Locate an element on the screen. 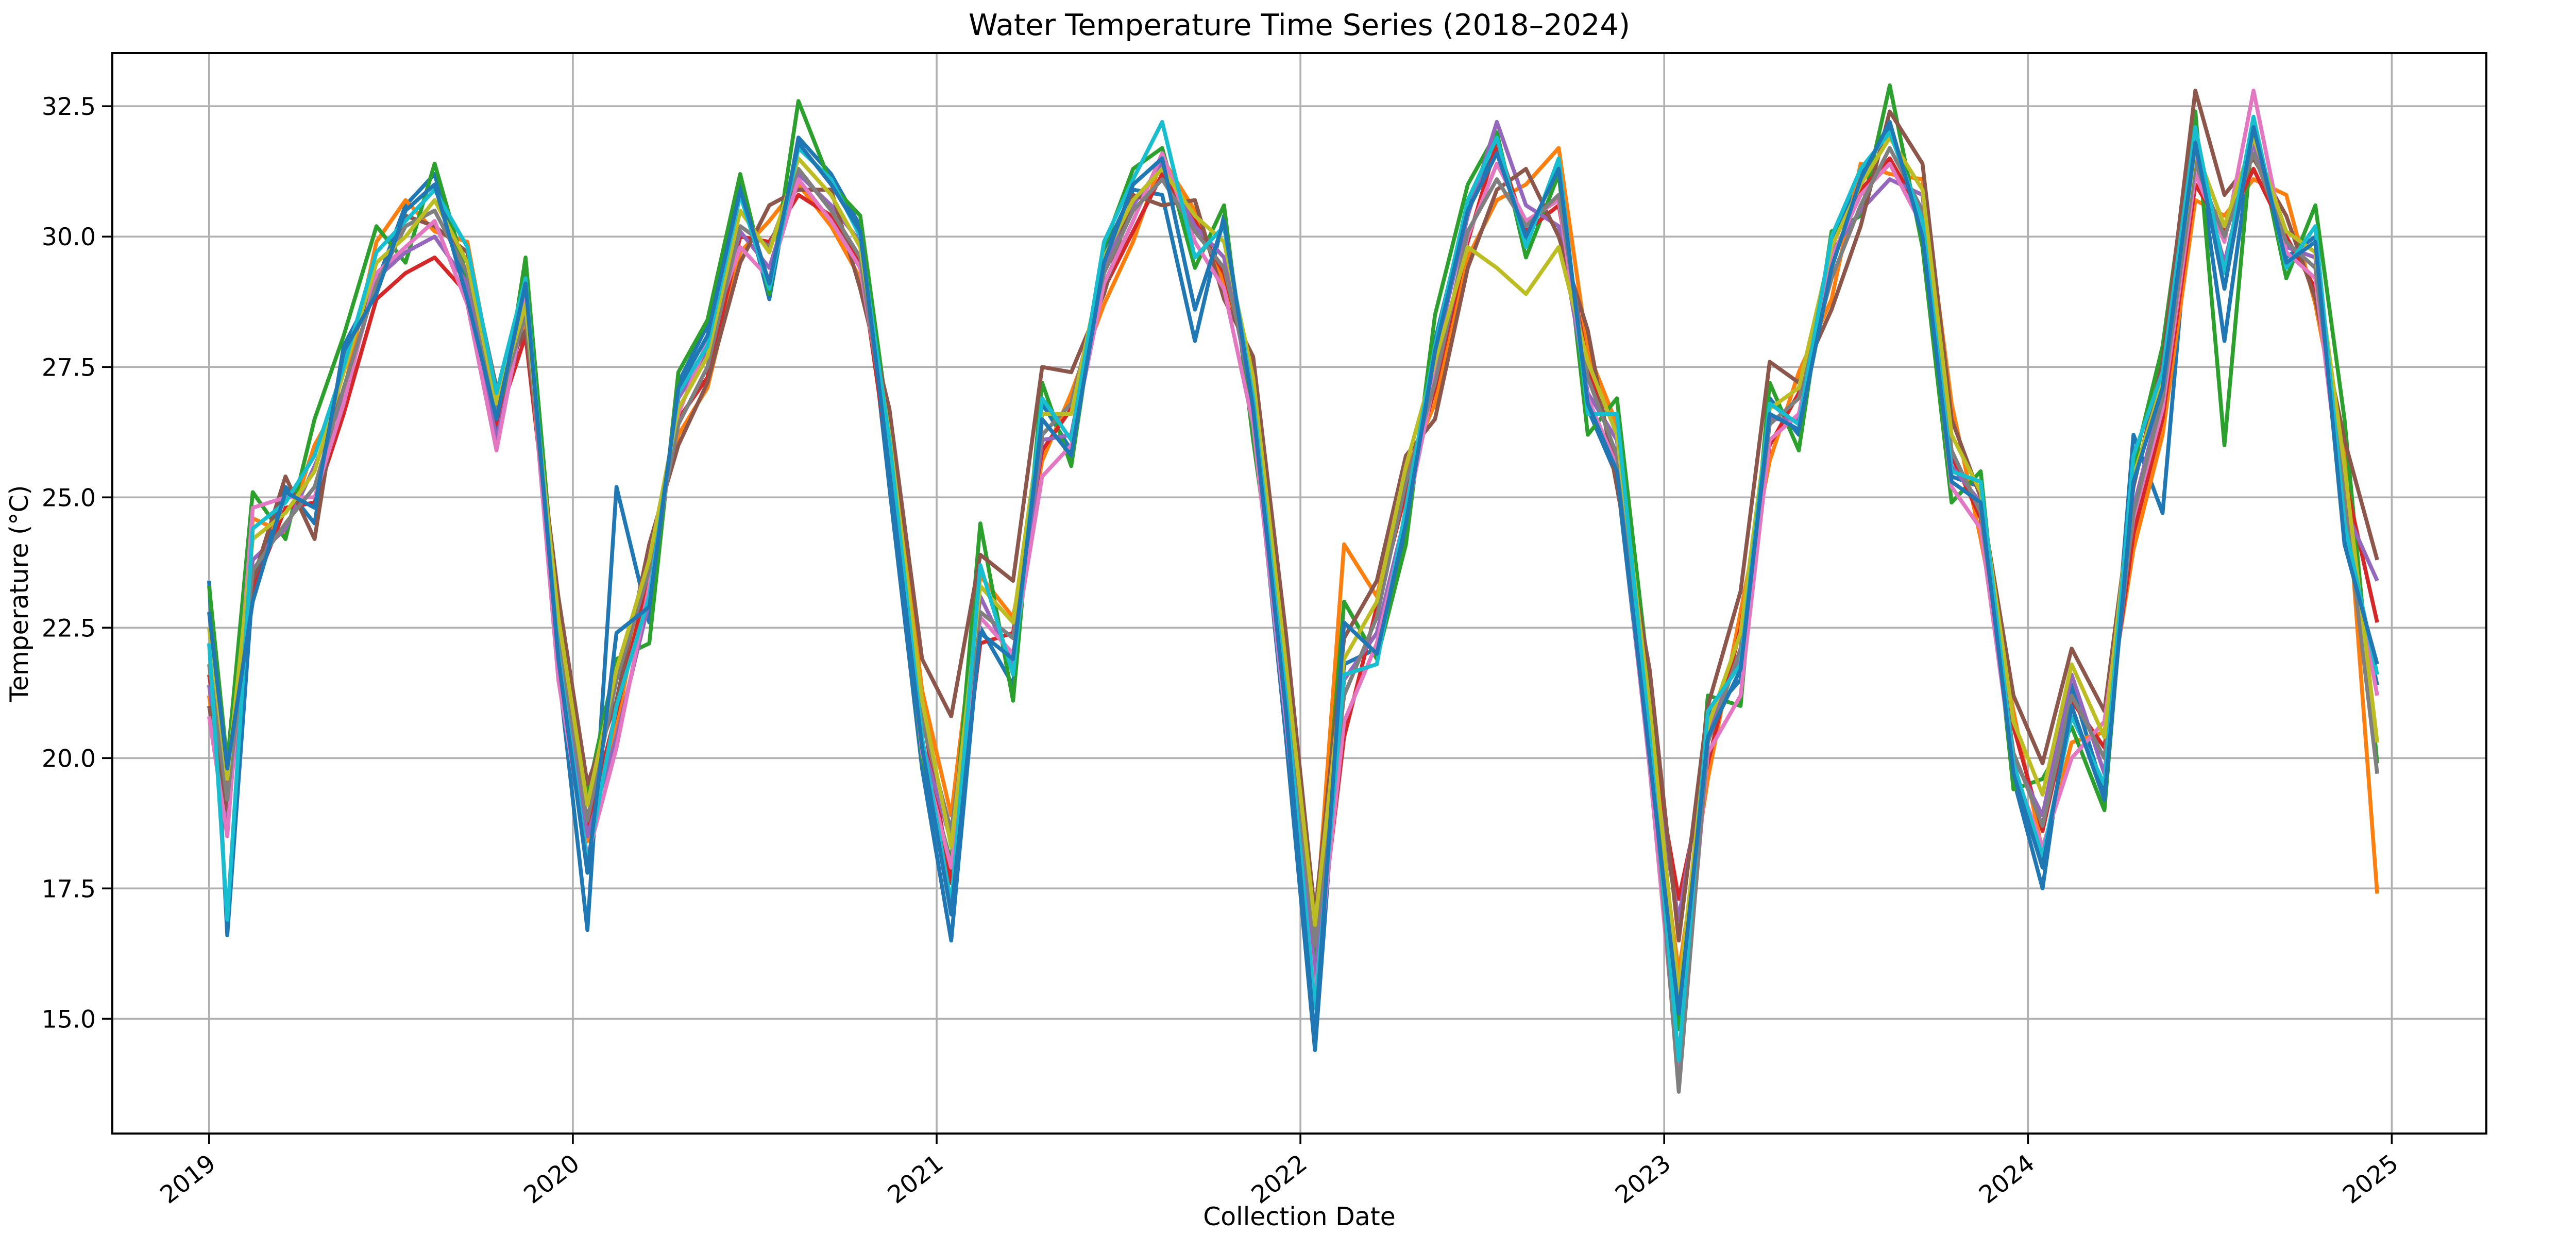  y-tick-label-25: 25.0 is located at coordinates (69, 498).